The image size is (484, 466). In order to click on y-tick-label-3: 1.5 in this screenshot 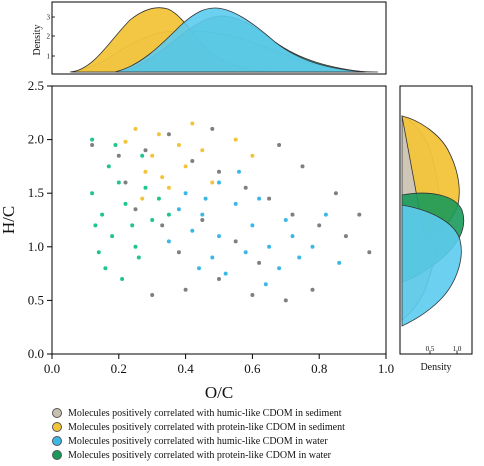, I will do `click(36, 192)`.